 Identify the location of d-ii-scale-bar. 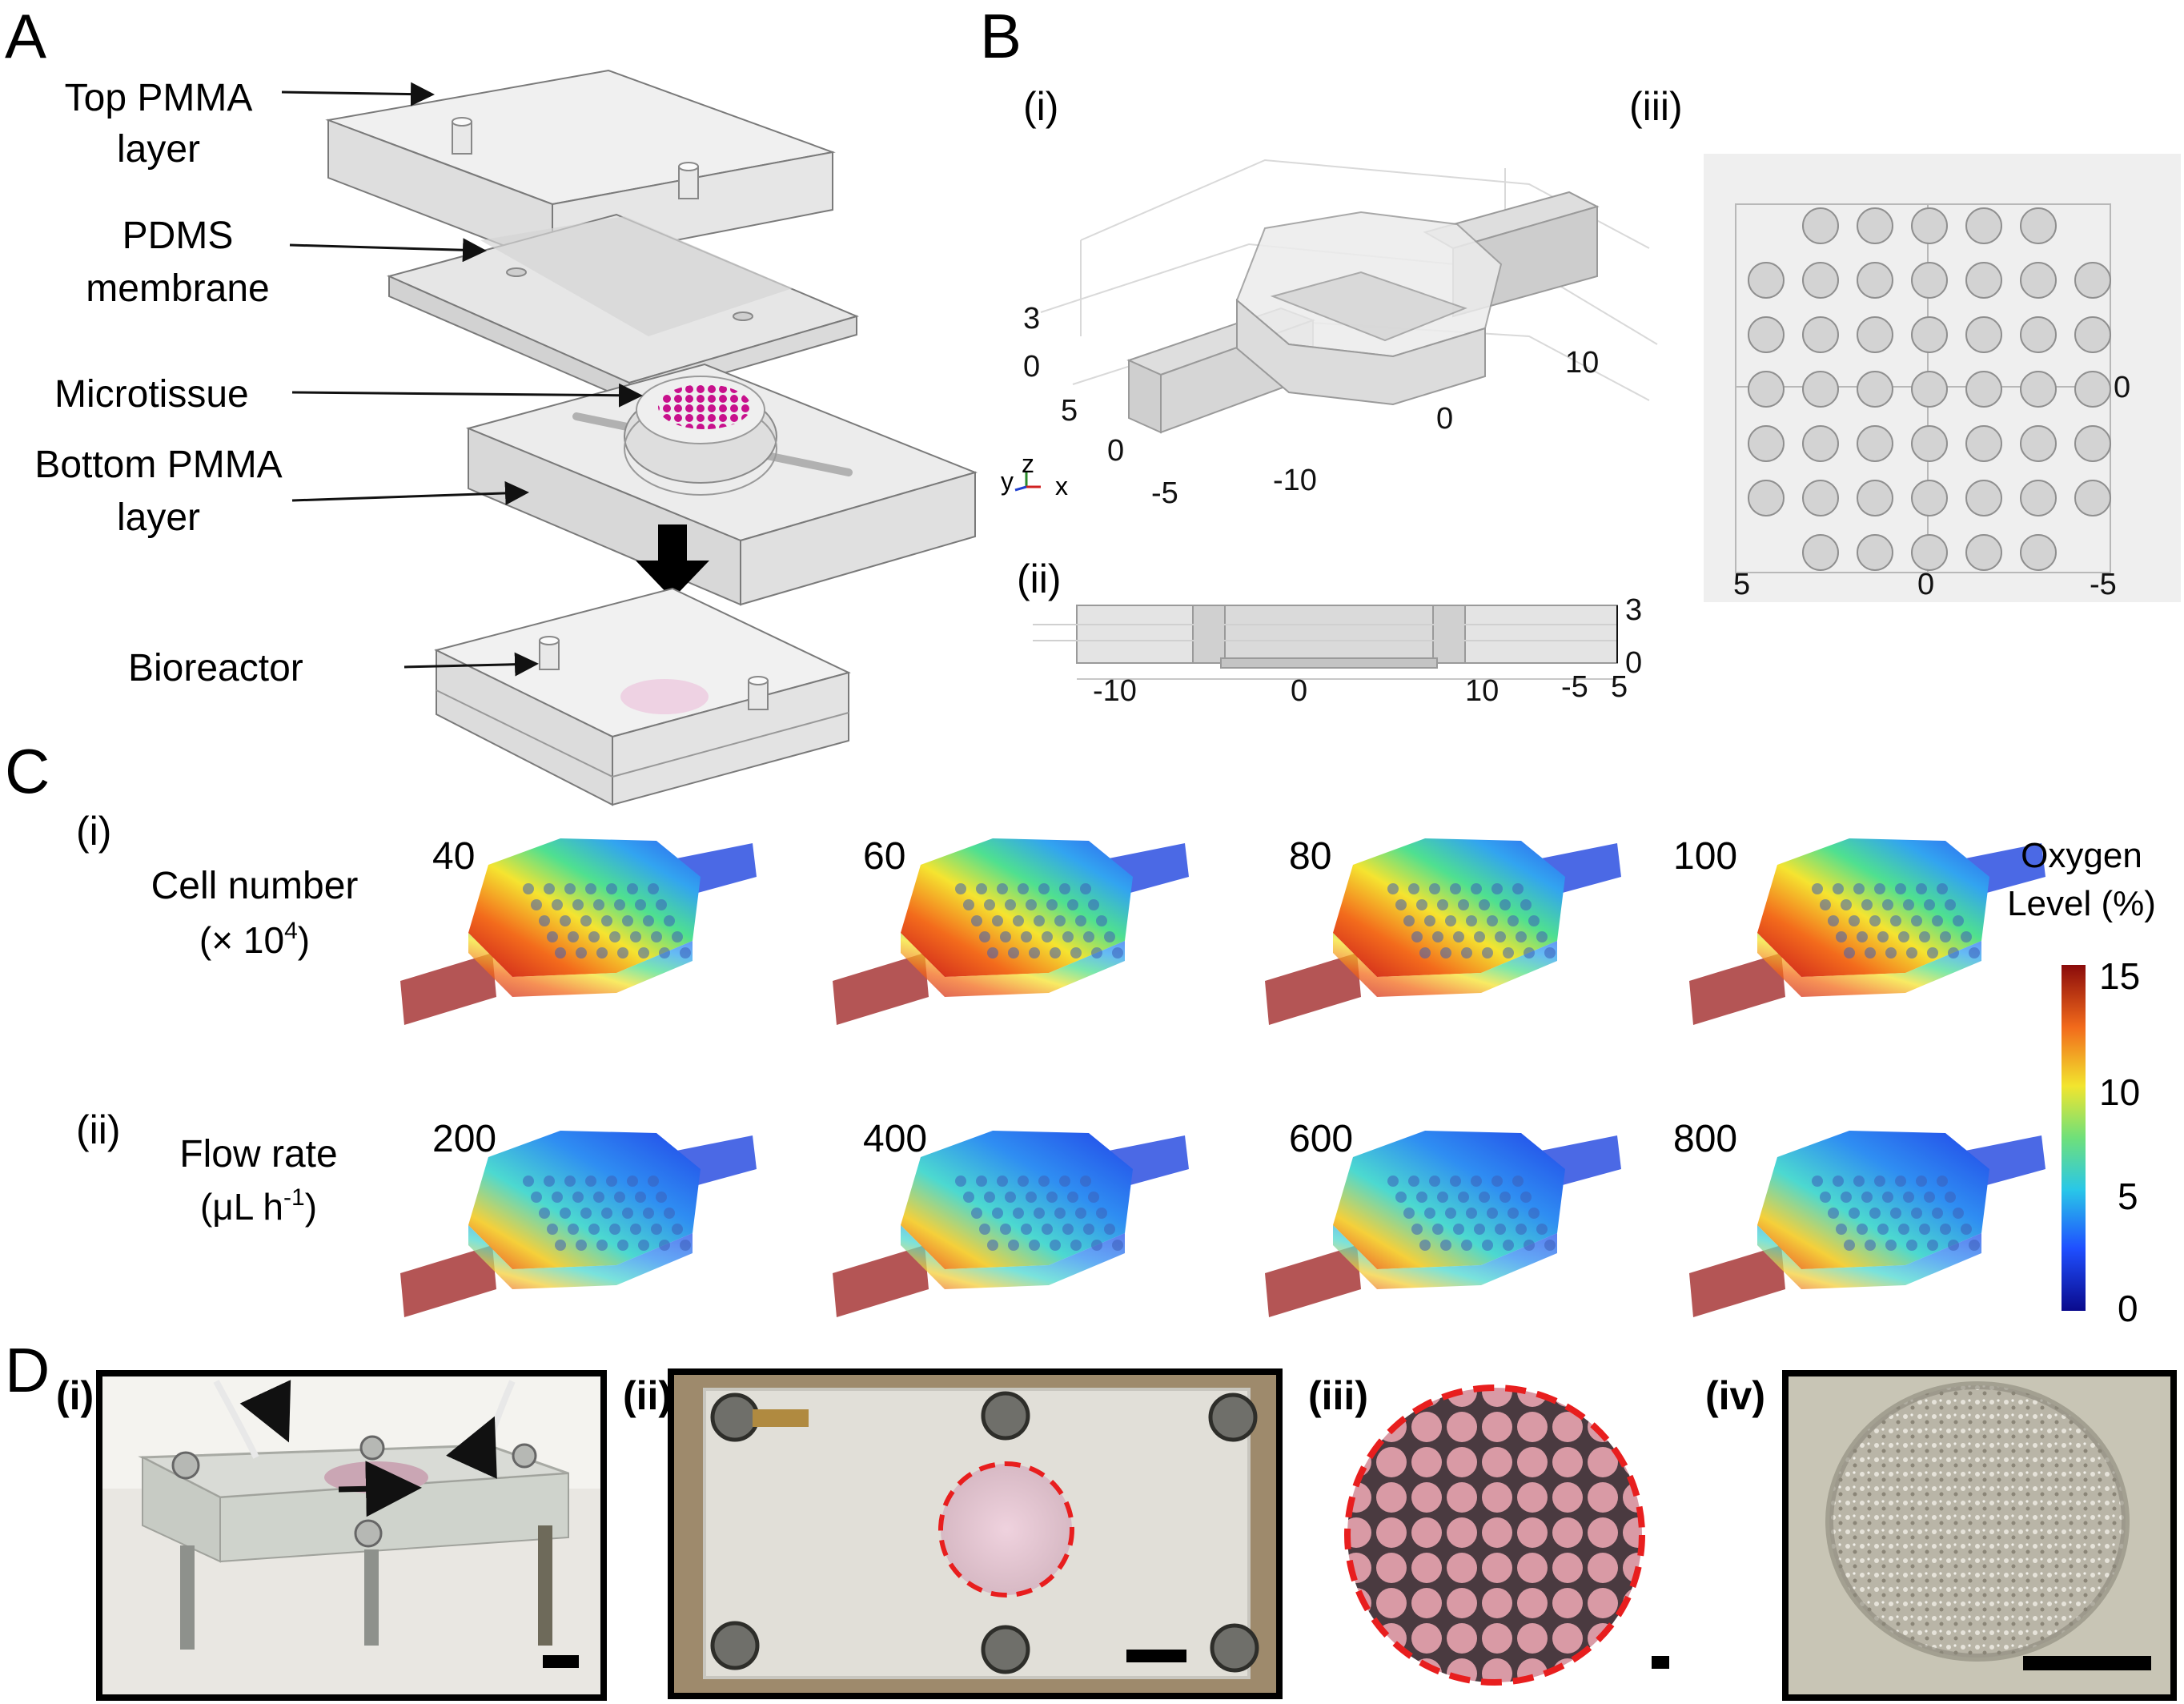
(1156, 1656).